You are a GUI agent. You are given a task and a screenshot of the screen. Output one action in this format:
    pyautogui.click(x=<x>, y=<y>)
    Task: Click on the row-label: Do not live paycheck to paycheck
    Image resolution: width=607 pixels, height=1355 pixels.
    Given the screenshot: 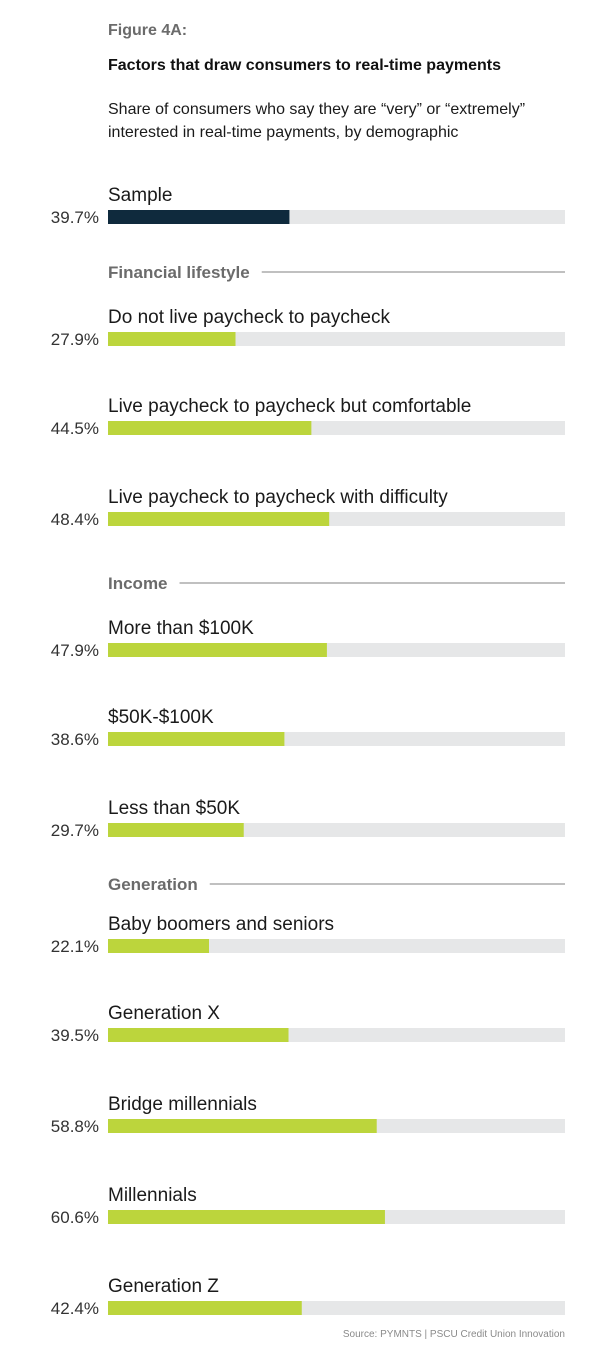 What is the action you would take?
    pyautogui.click(x=249, y=317)
    